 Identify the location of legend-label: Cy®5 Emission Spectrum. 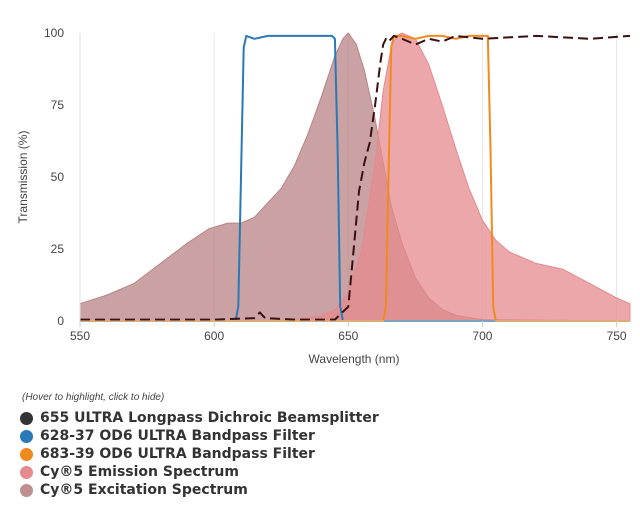
(139, 472).